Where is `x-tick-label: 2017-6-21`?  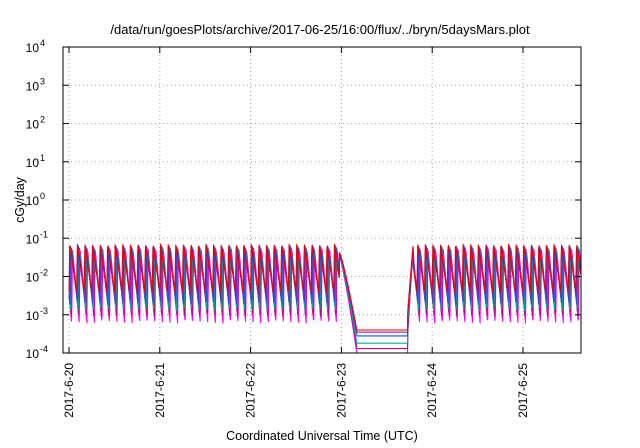
x-tick-label: 2017-6-21 is located at coordinates (160, 390).